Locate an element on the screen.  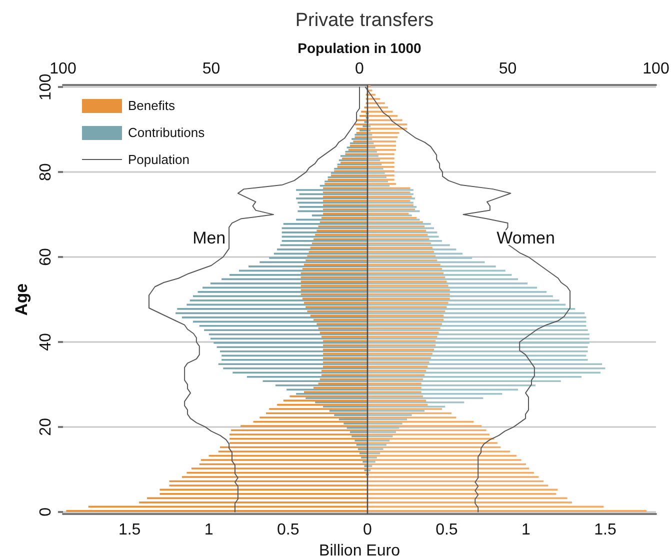
legend-label: Population is located at coordinates (159, 159).